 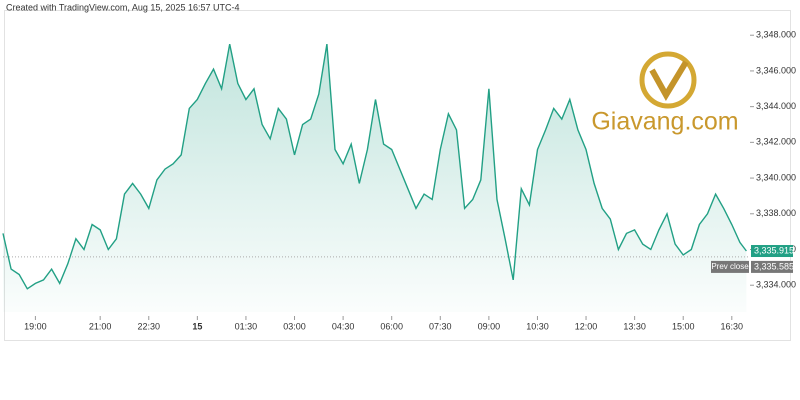 What do you see at coordinates (391, 326) in the screenshot?
I see `x-tick-label: 06:00` at bounding box center [391, 326].